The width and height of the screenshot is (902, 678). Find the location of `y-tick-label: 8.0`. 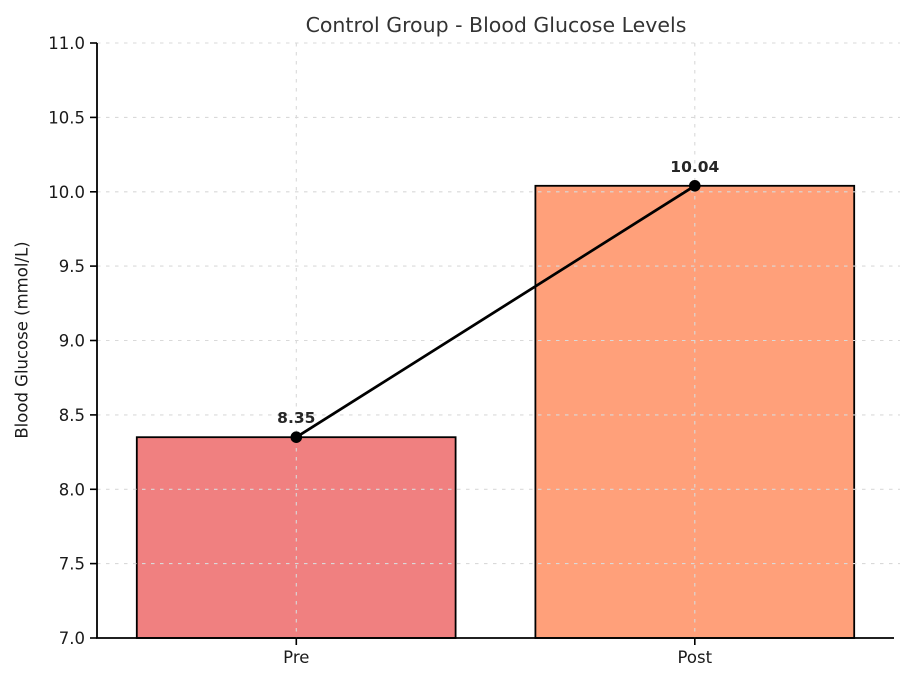

y-tick-label: 8.0 is located at coordinates (72, 489).